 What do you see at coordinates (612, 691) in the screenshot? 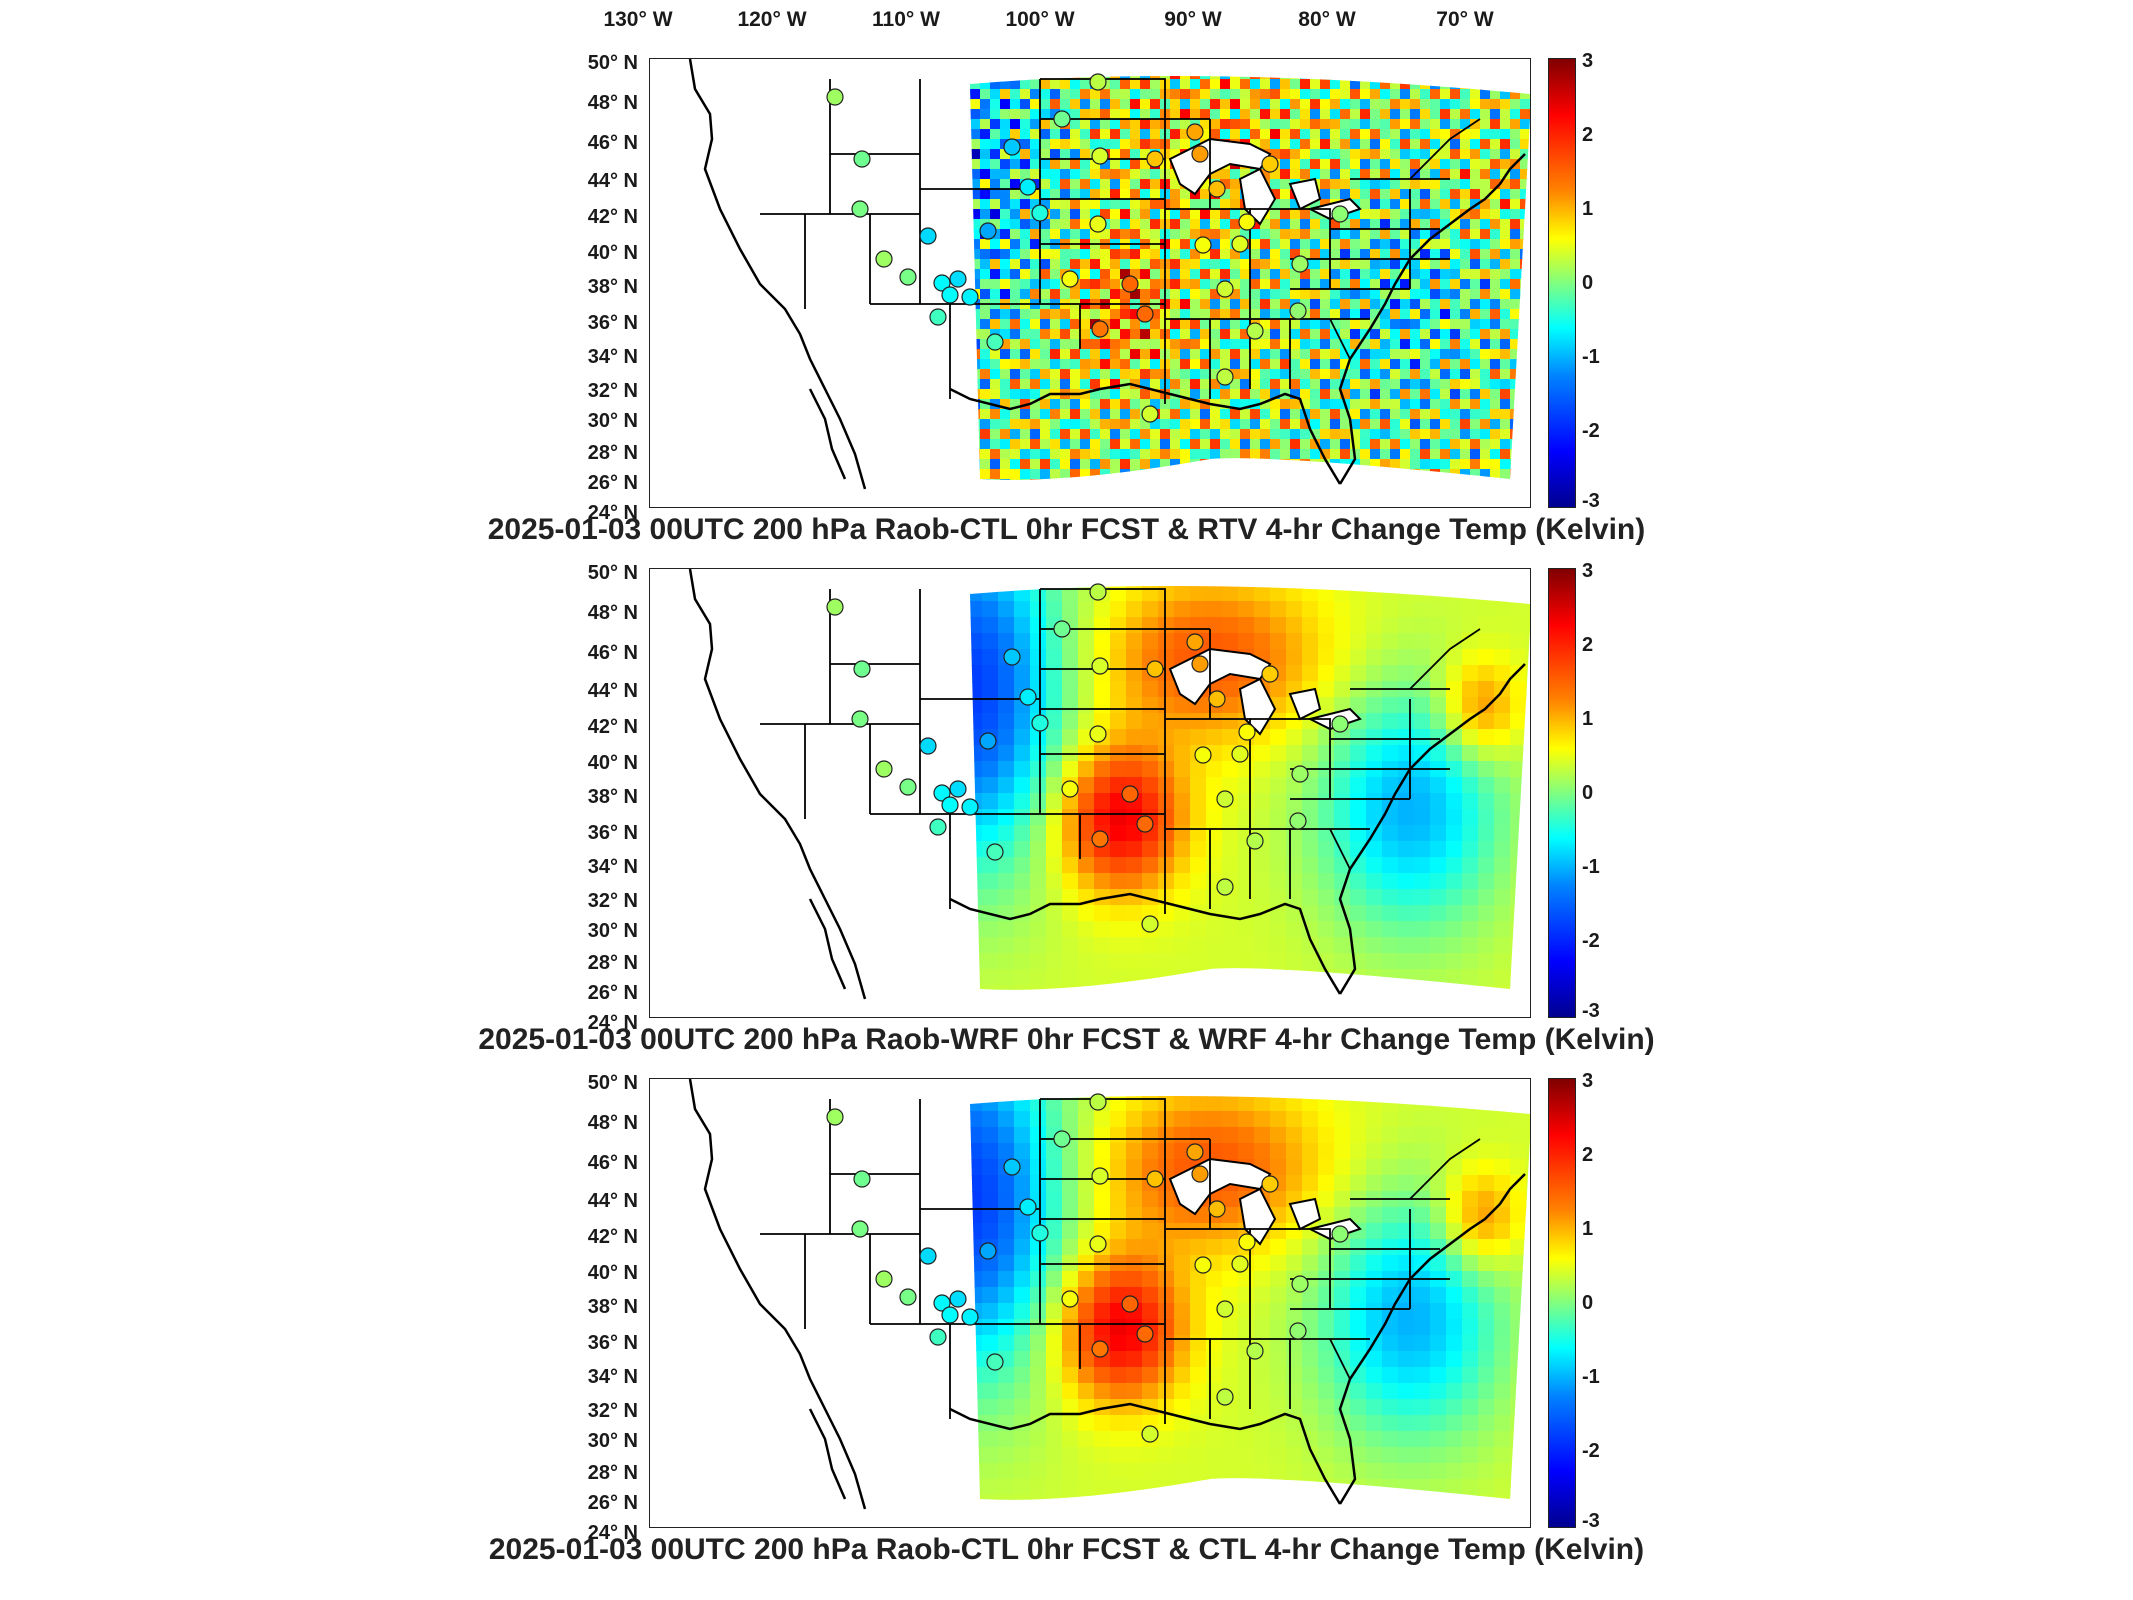
I see `latitude-label: 44° N` at bounding box center [612, 691].